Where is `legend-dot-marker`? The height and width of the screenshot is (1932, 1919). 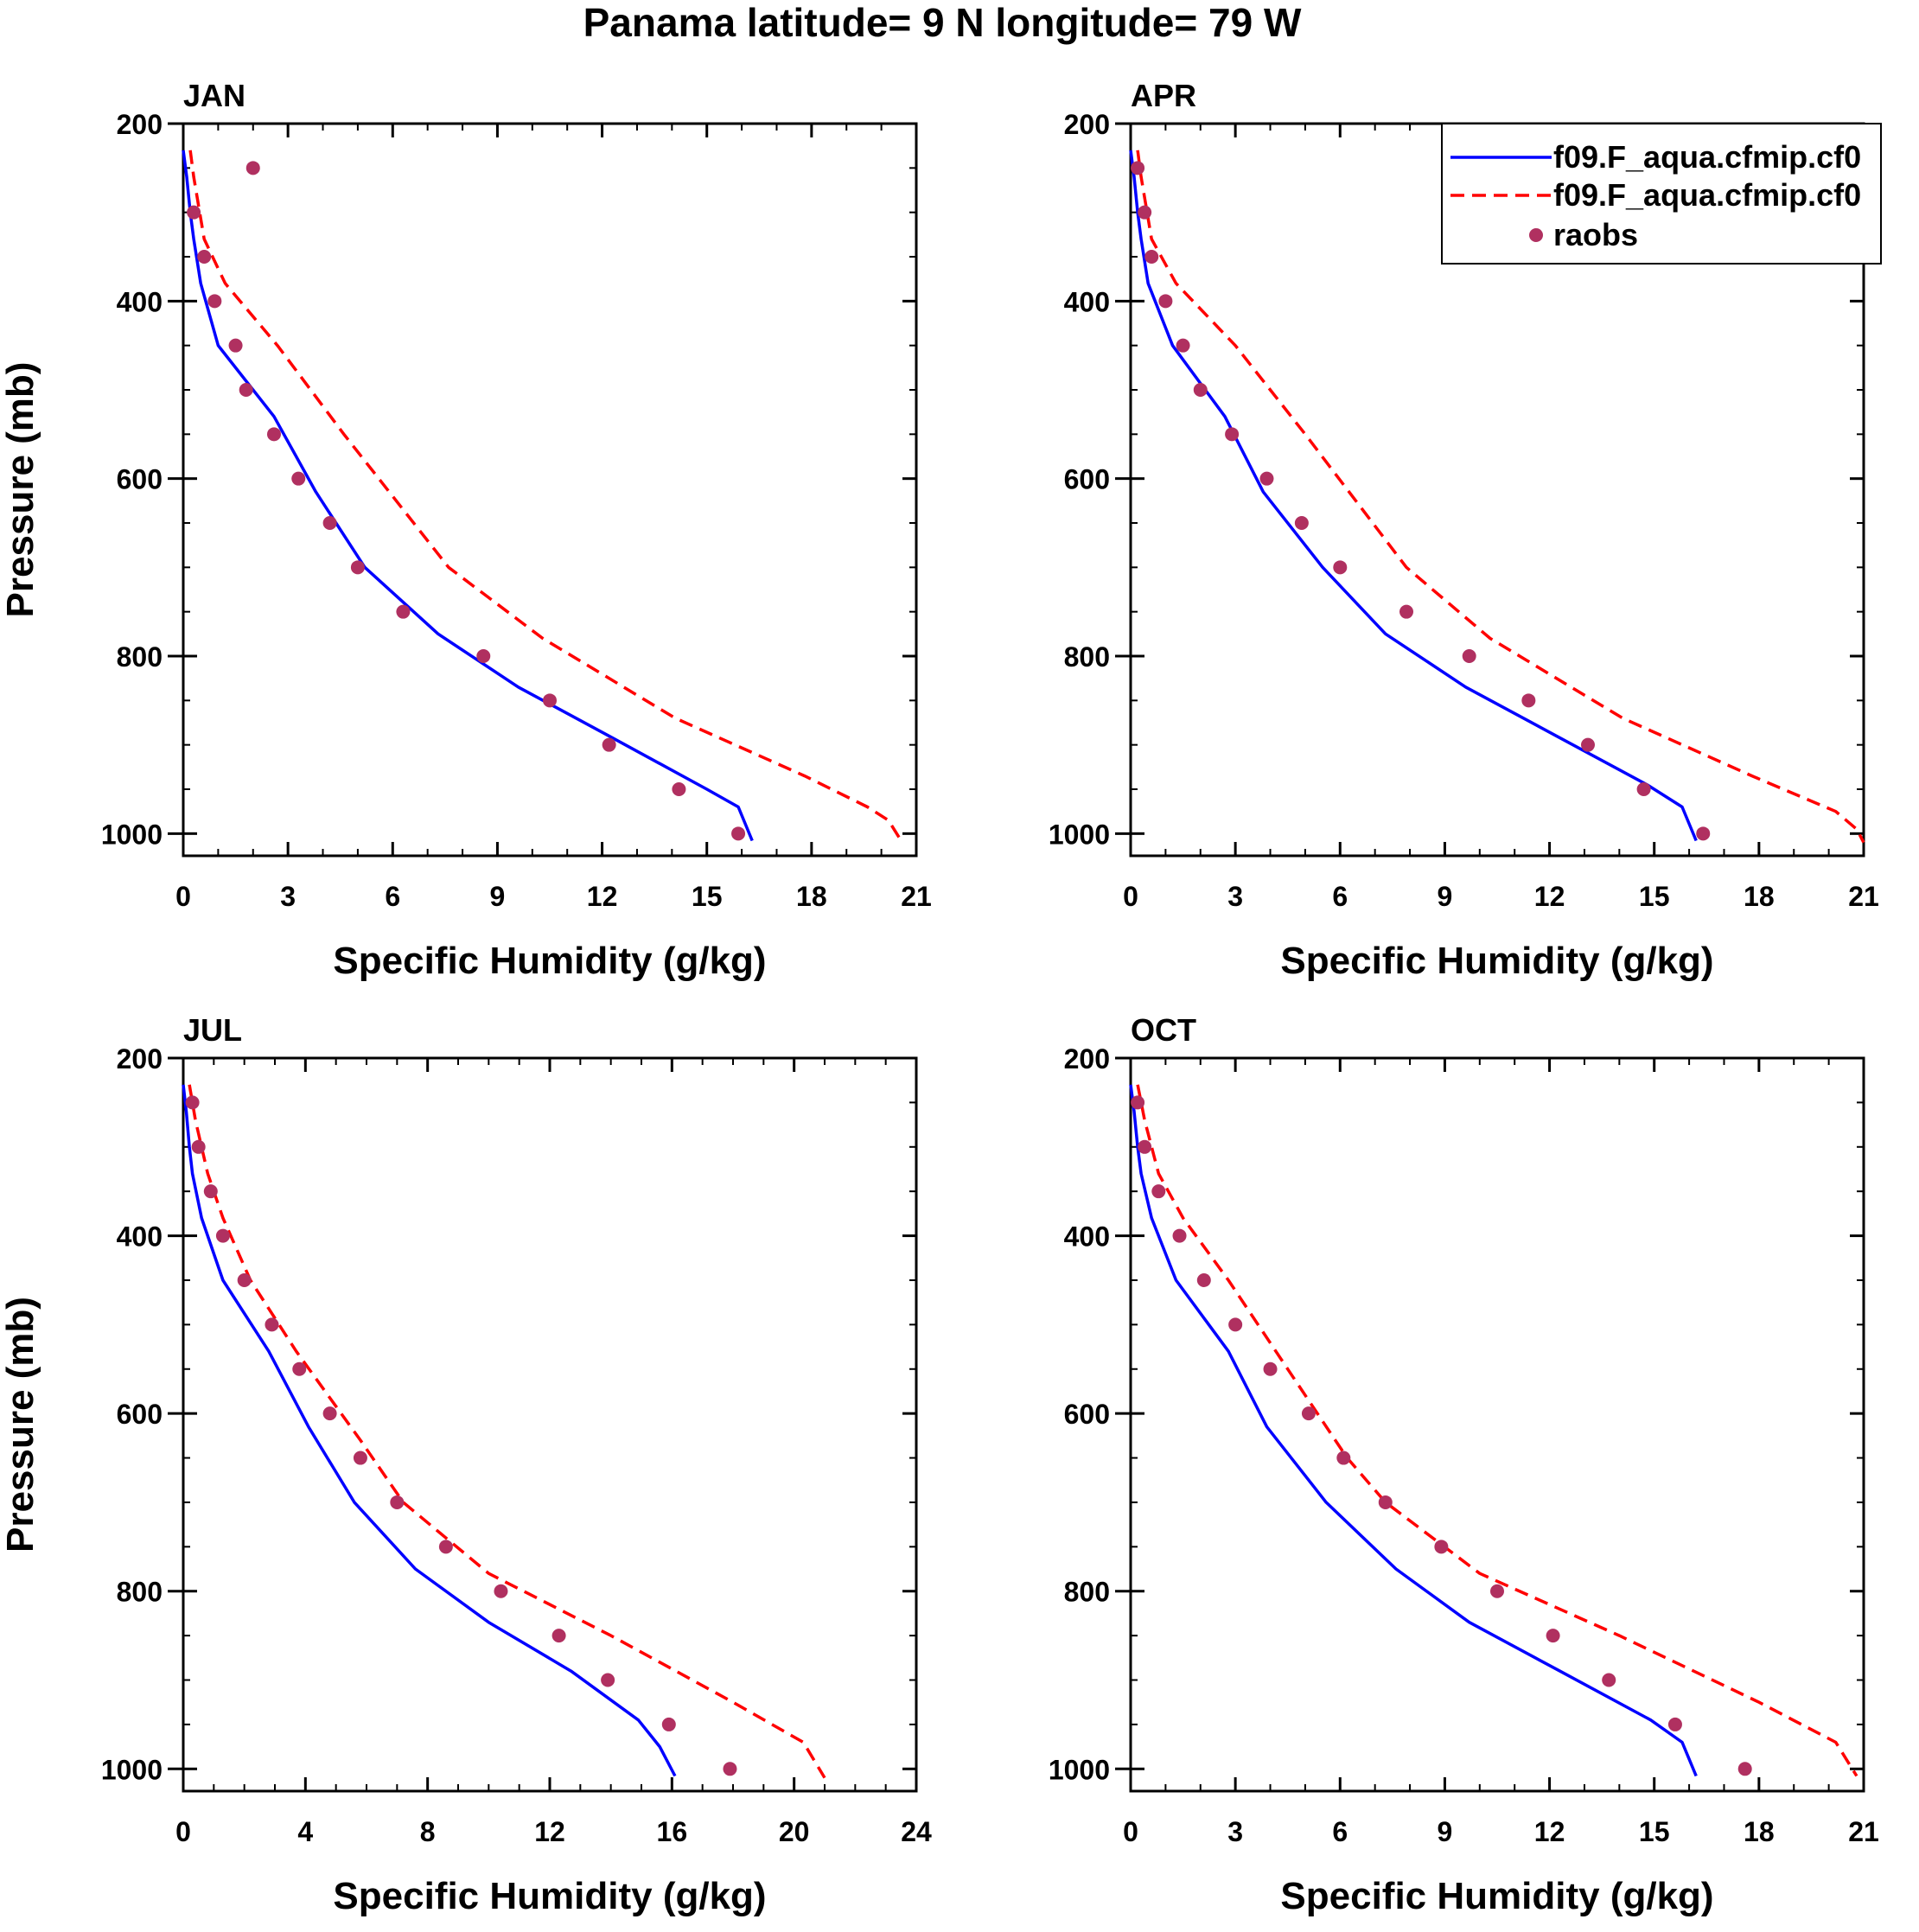 legend-dot-marker is located at coordinates (1536, 235).